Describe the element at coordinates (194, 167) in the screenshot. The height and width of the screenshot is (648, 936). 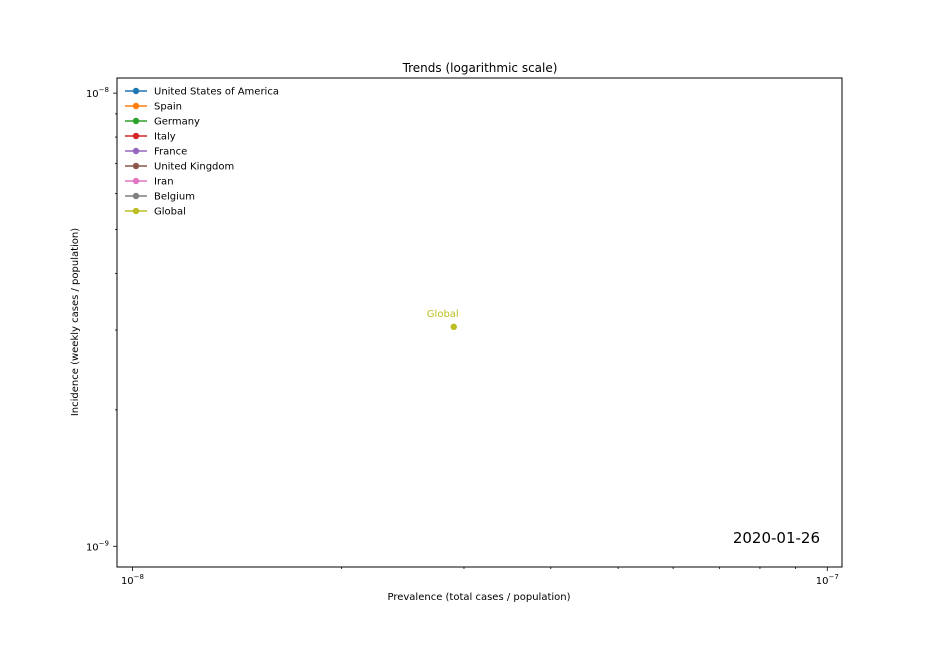
I see `legend-label: United Kingdom` at that location.